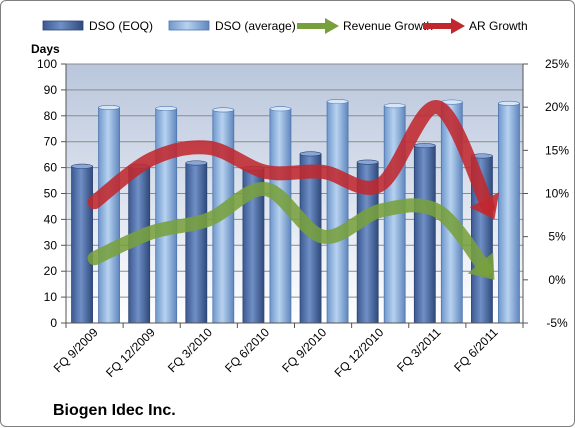  I want to click on y-right-tick-label: 20%, so click(557, 107).